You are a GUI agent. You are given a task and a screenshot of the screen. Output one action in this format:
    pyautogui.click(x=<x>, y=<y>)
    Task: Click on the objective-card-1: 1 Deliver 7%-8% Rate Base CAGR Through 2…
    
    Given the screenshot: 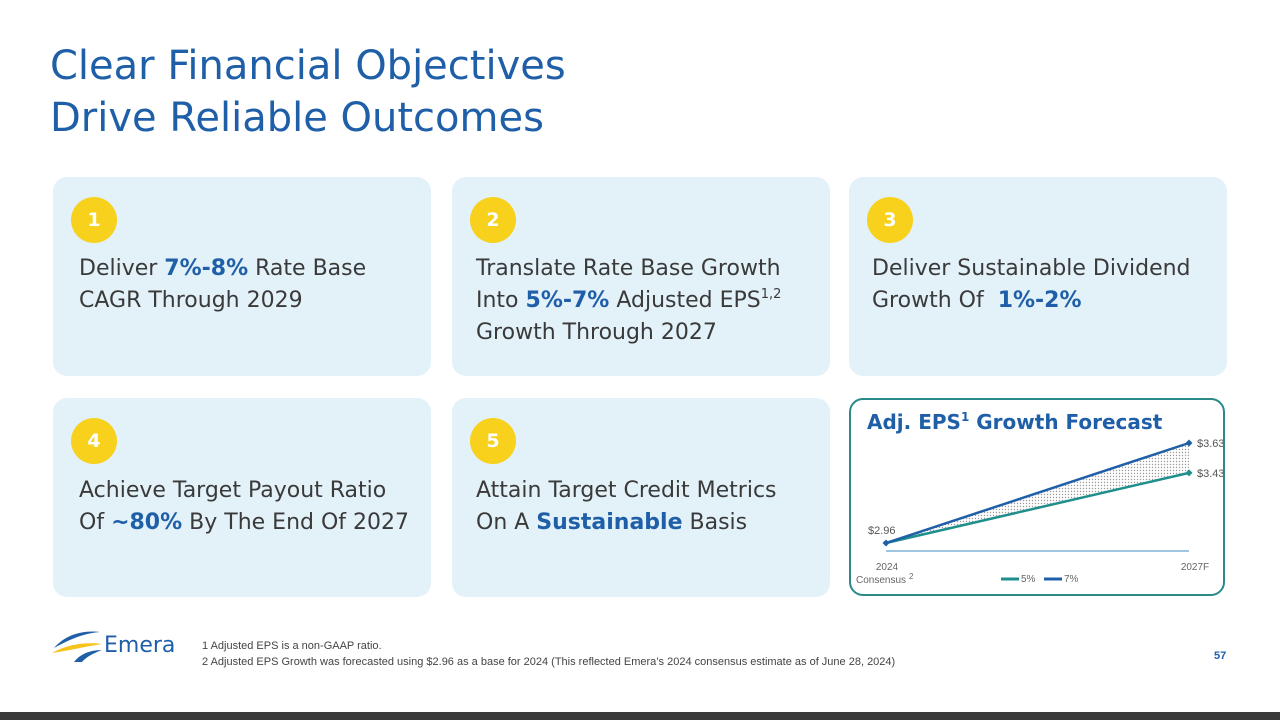 What is the action you would take?
    pyautogui.click(x=242, y=276)
    